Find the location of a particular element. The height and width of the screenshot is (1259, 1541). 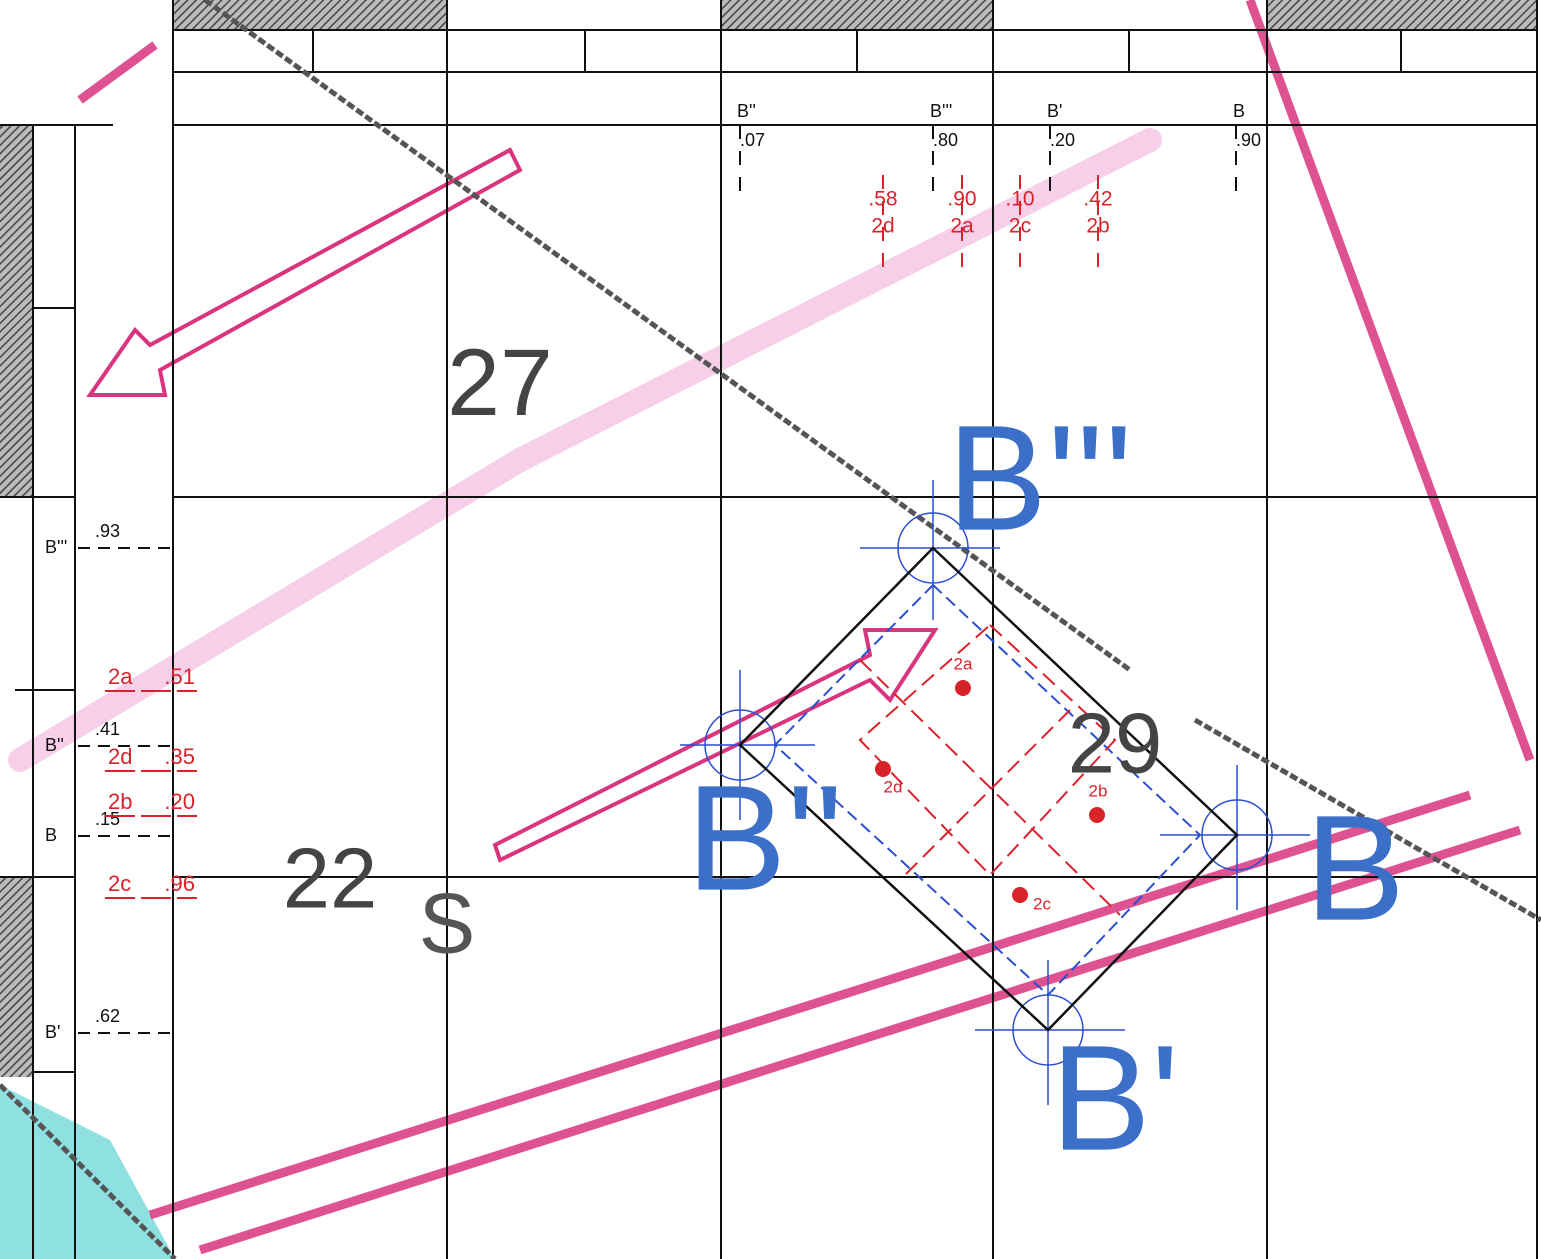

point-label: 2a is located at coordinates (963, 663).